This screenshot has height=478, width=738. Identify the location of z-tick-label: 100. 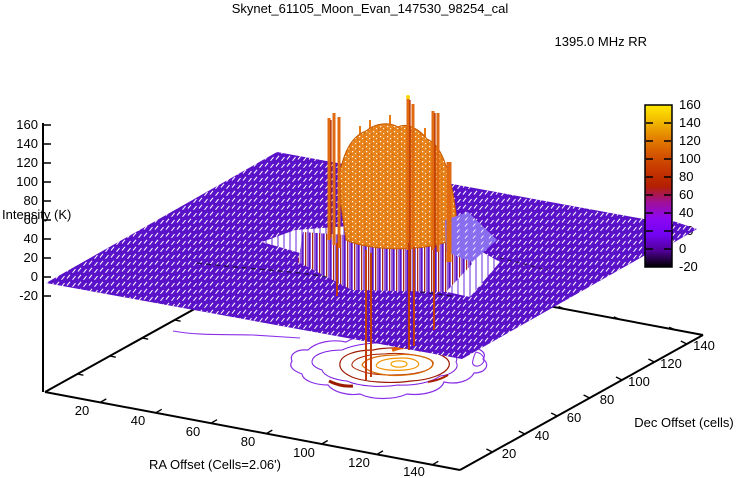
(27, 181).